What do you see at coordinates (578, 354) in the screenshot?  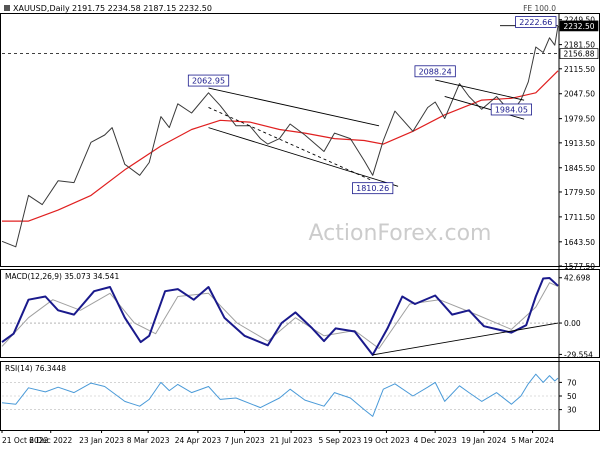 I see `macd-ytick-label: -29.554` at bounding box center [578, 354].